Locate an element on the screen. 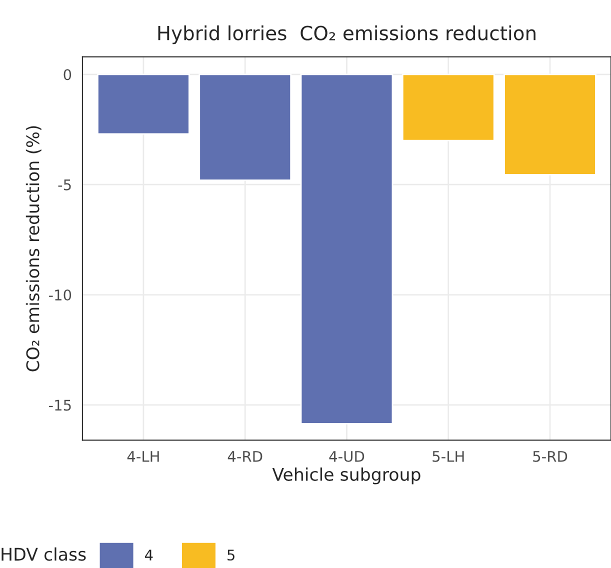 The height and width of the screenshot is (568, 611). chart-title: Hybrid lorries CO₂ emissions reduction is located at coordinates (347, 34).